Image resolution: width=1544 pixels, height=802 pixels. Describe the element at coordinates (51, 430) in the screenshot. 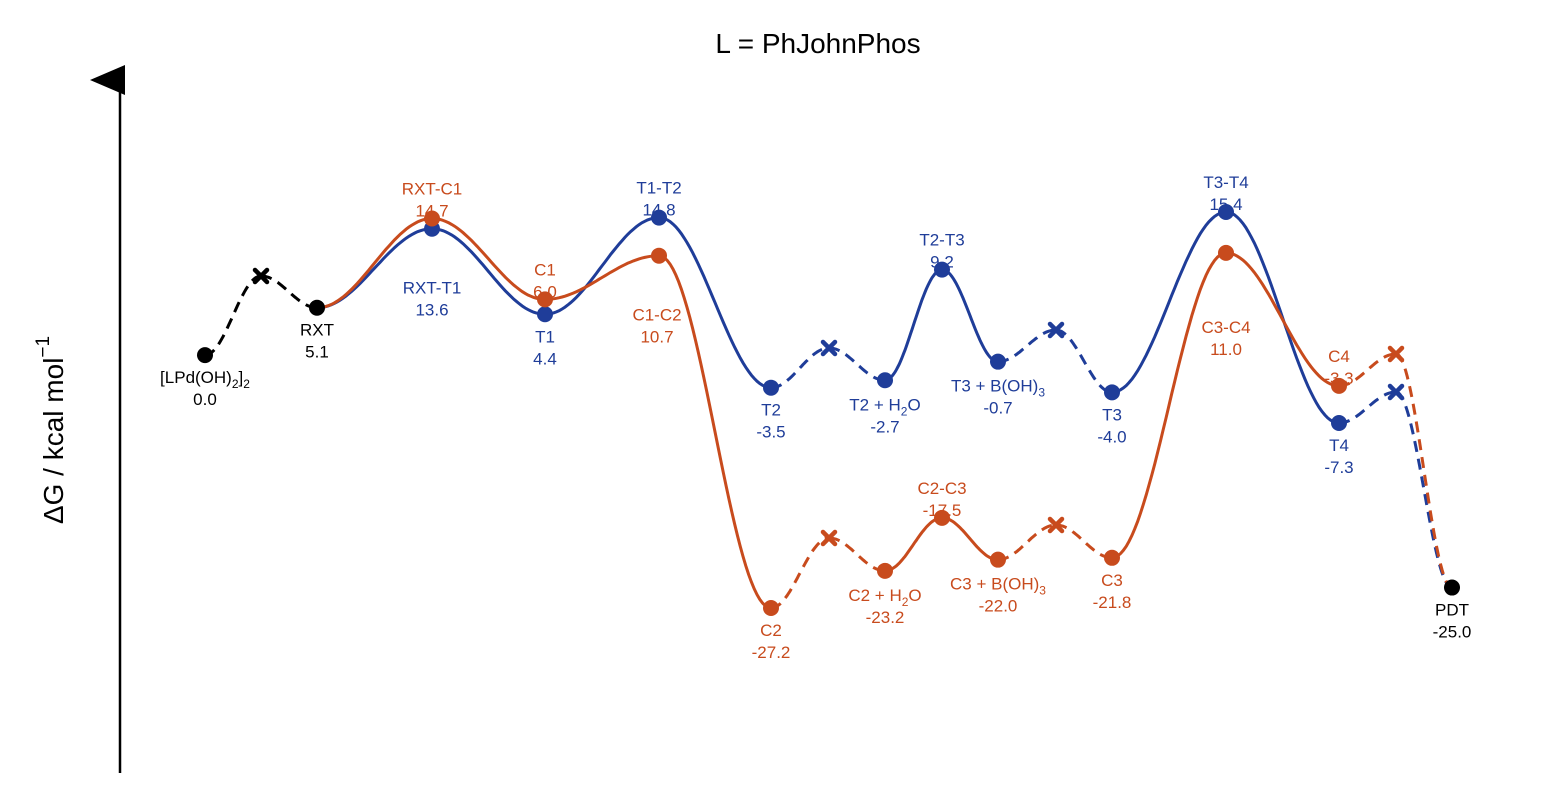

I see `y-axis-label: ΔG / kcal mol−1` at that location.